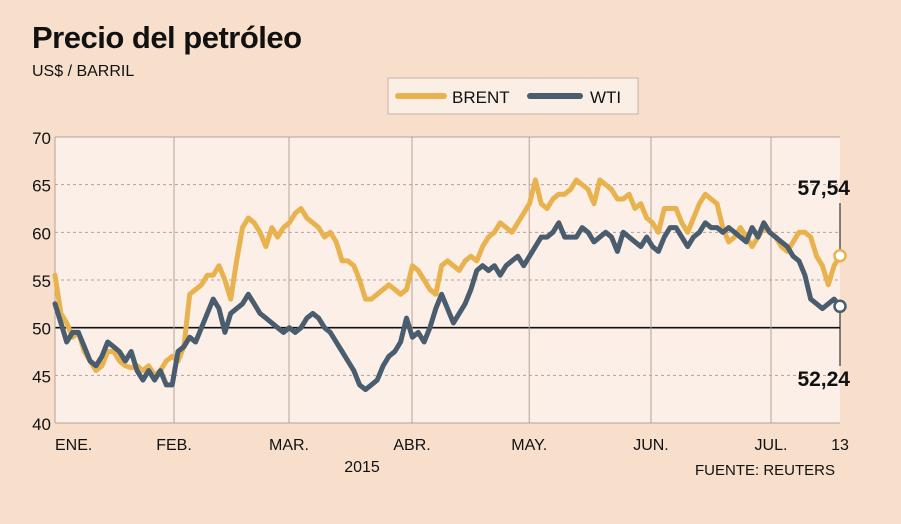 This screenshot has height=524, width=901. Describe the element at coordinates (174, 445) in the screenshot. I see `x-tick-label: FEB.` at that location.